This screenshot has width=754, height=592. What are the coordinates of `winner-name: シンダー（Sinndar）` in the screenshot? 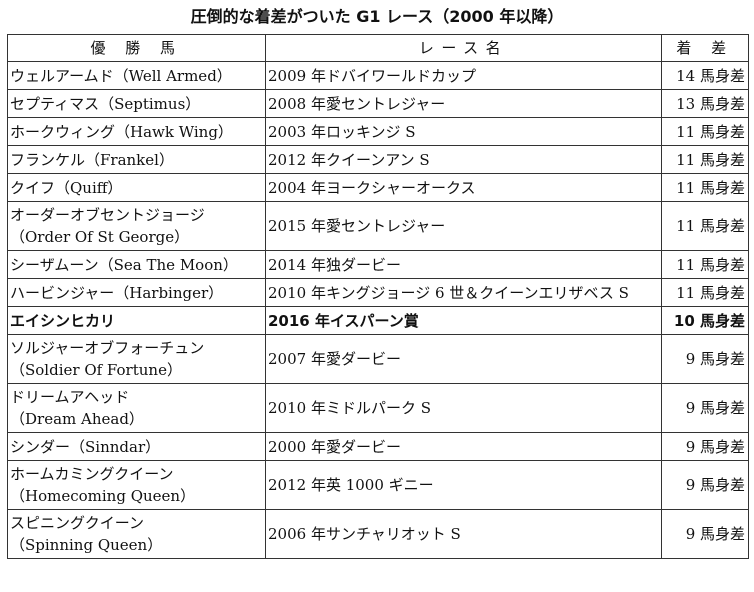 It's located at (85, 446).